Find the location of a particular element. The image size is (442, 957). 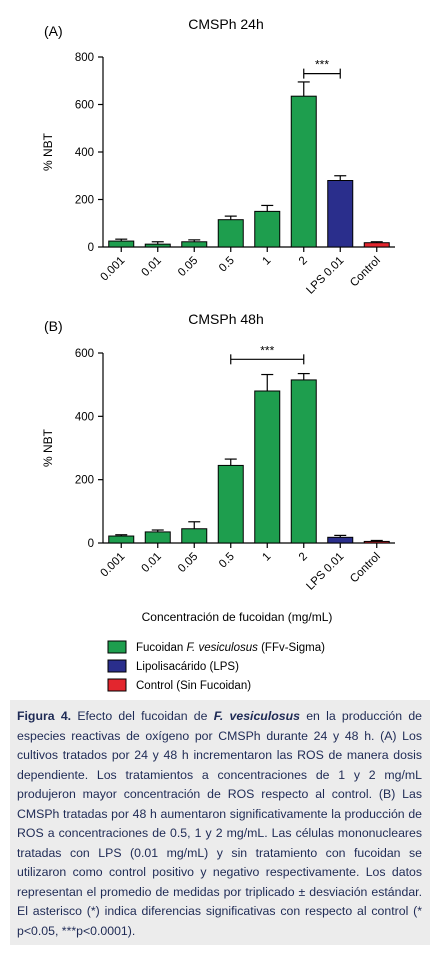

legend-entry-label: Fucoidan F. vesiculosus (FFv-Sigma) is located at coordinates (230, 648).